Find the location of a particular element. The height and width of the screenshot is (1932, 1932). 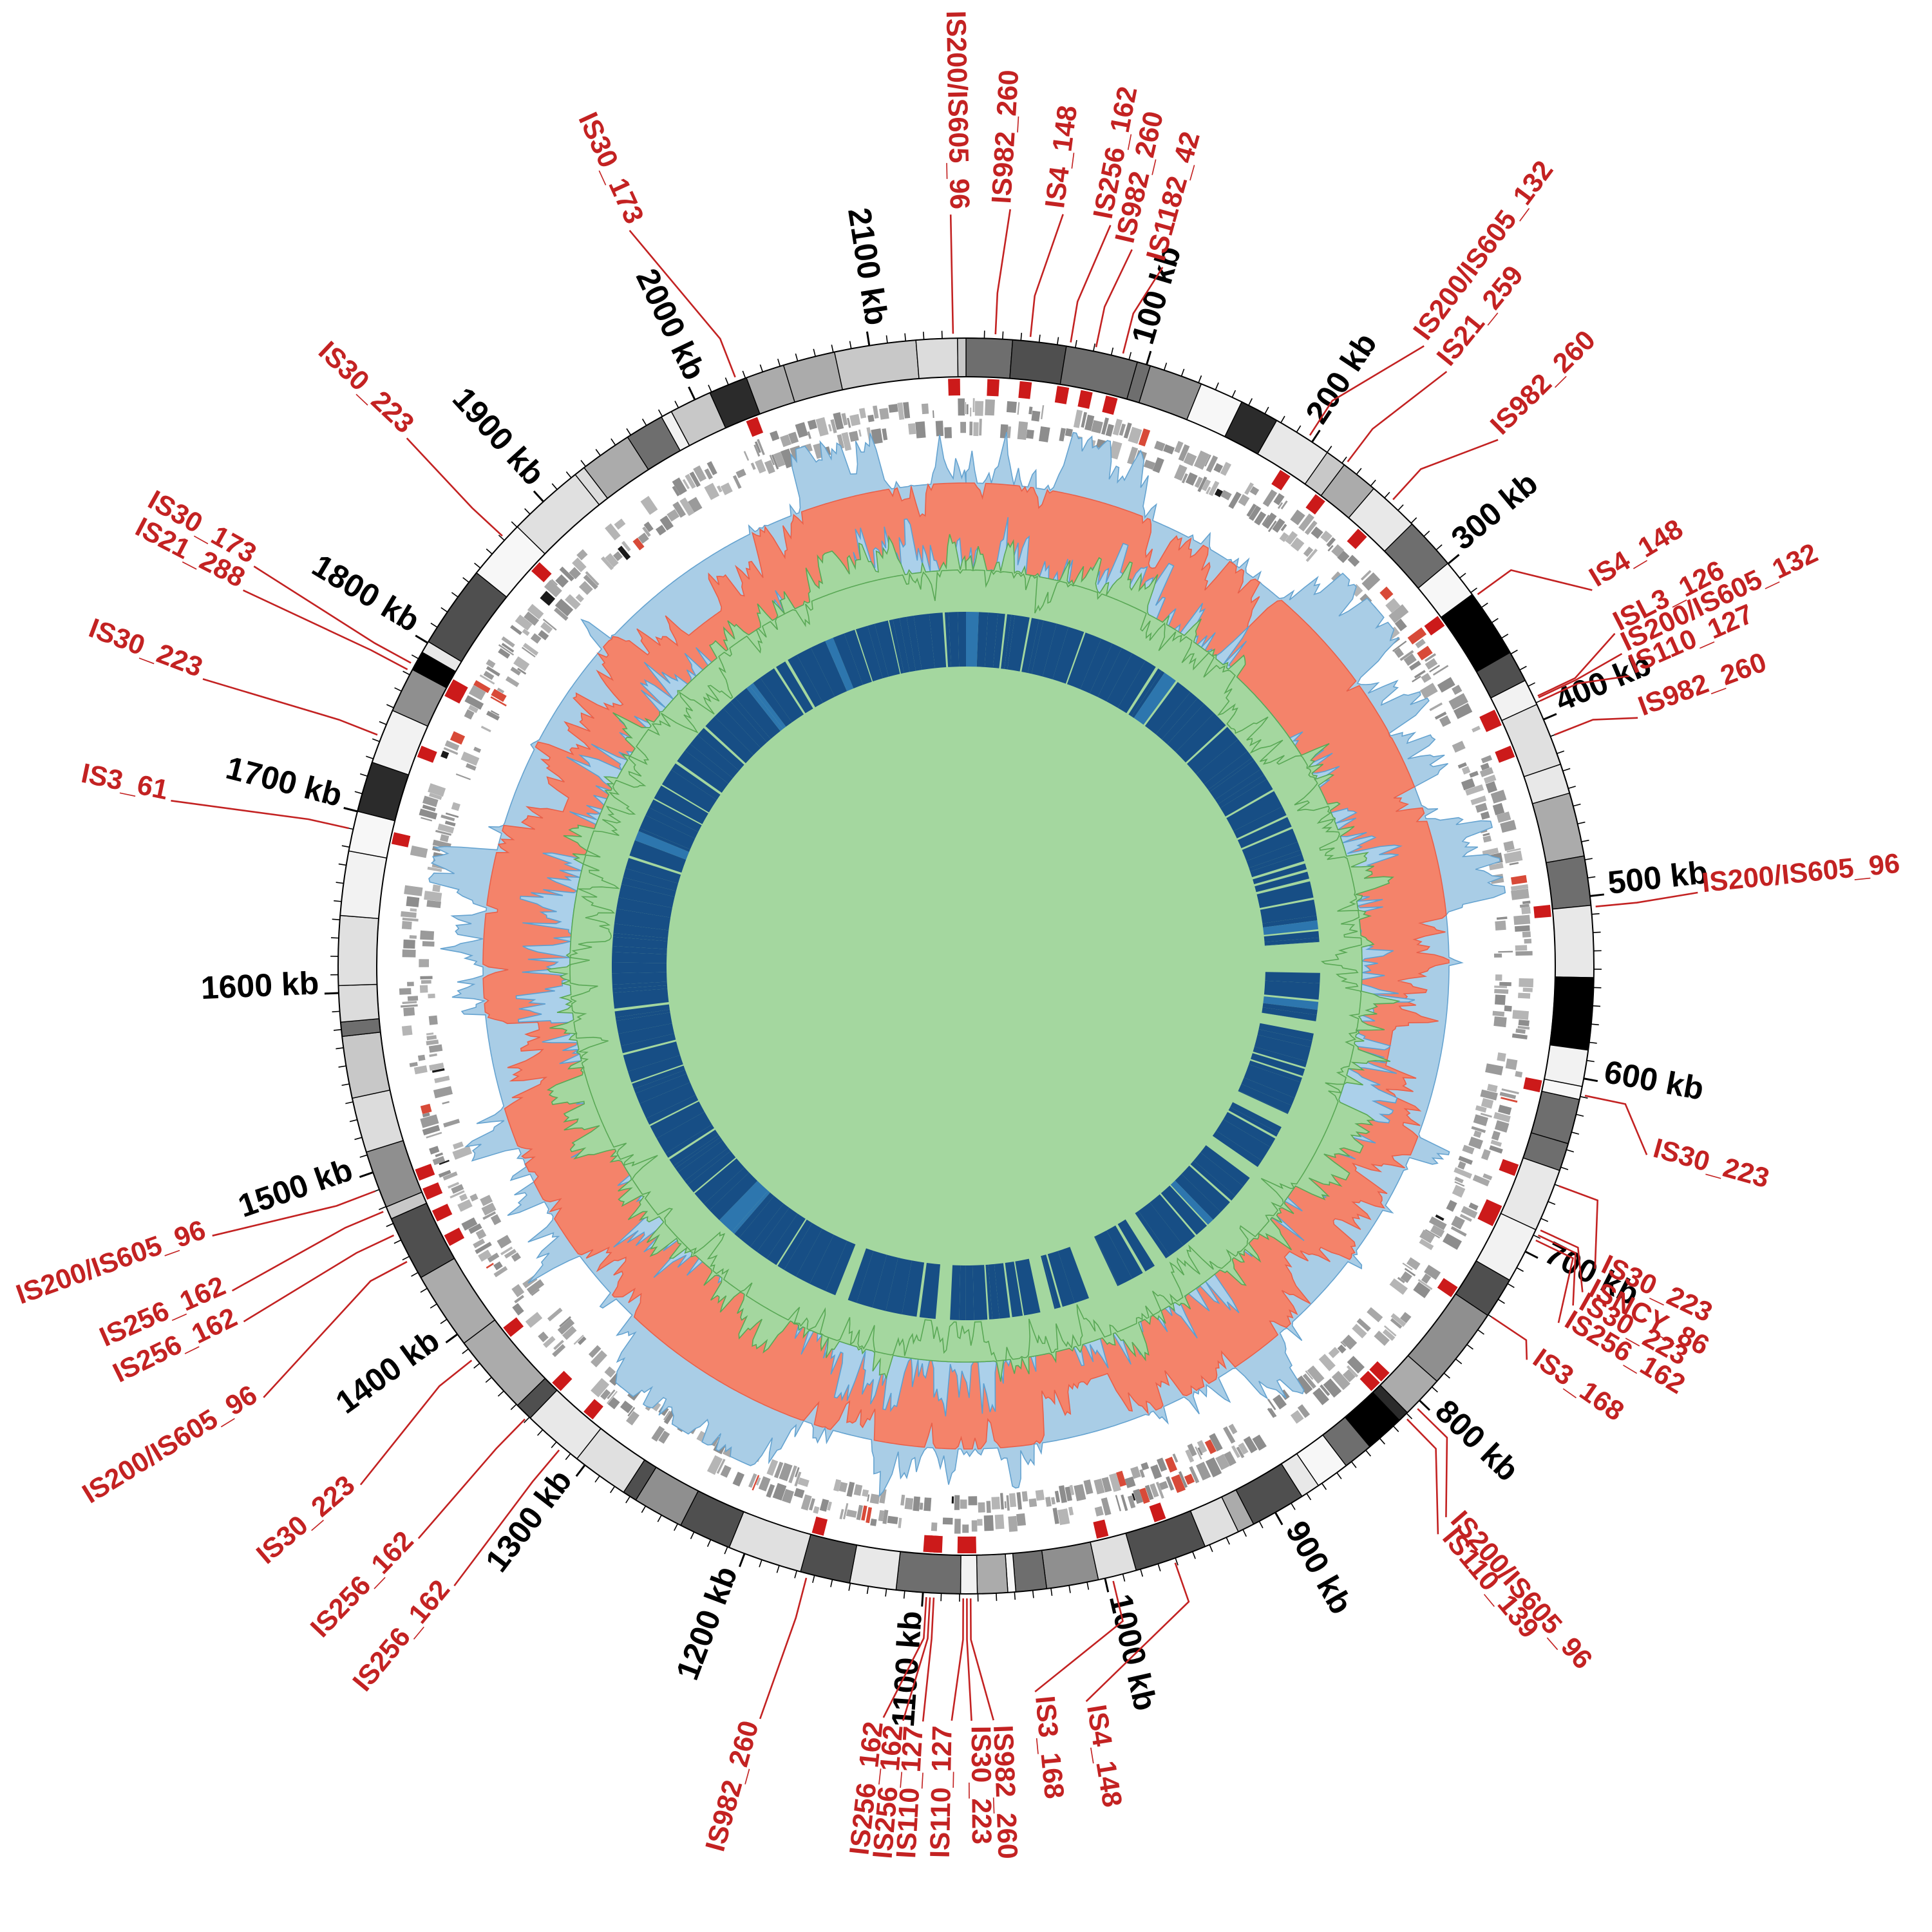

is-element-label: IS30_173 is located at coordinates (611, 168).